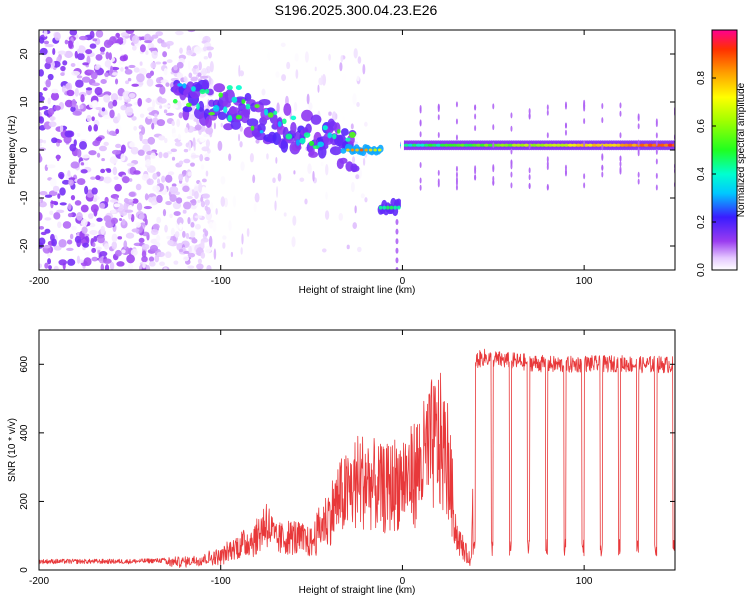 This screenshot has height=600, width=750. What do you see at coordinates (24, 364) in the screenshot?
I see `y-tick-label: 600` at bounding box center [24, 364].